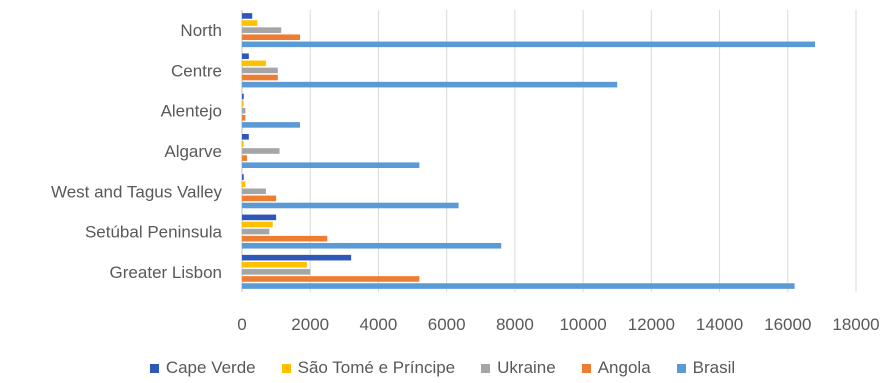  What do you see at coordinates (787, 324) in the screenshot?
I see `x-tick-label: 16000` at bounding box center [787, 324].